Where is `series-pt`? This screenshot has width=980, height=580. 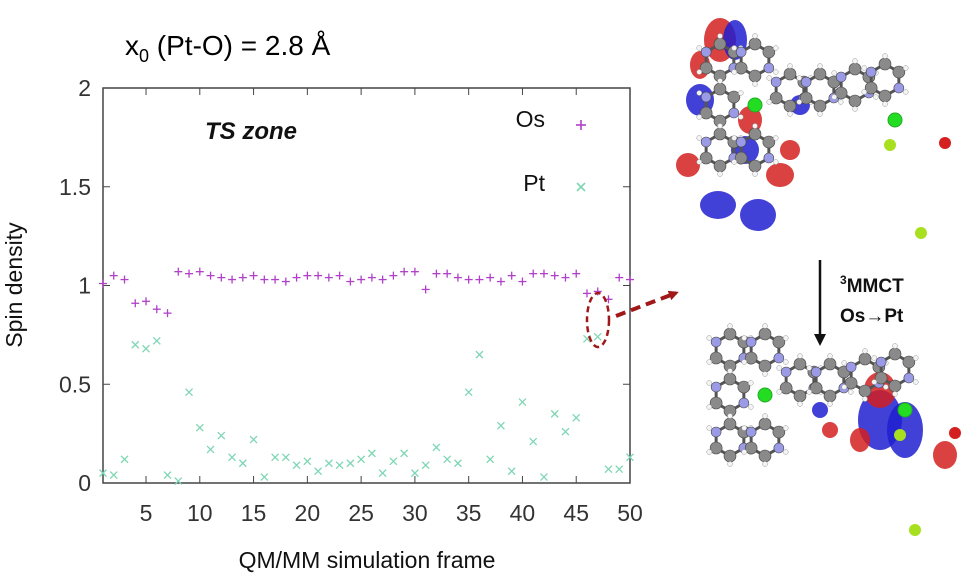 series-pt is located at coordinates (366, 408).